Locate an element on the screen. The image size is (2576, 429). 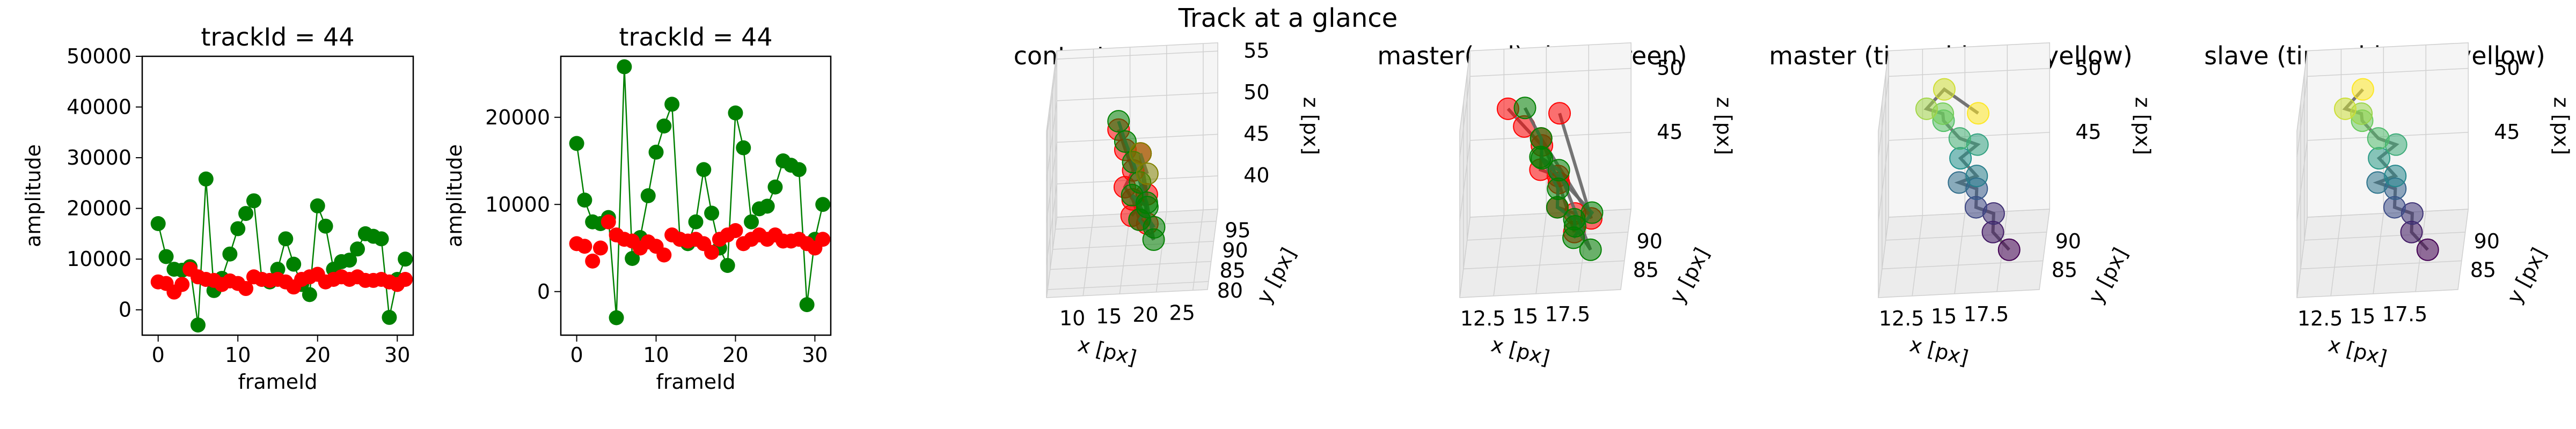
y-tick-label: 50000 is located at coordinates (99, 56).